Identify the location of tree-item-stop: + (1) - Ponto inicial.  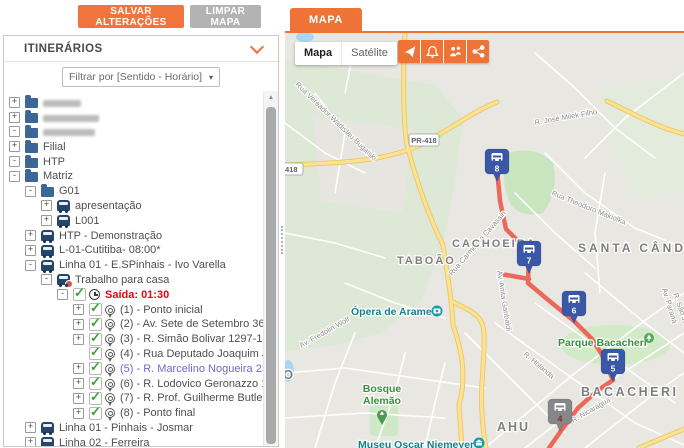
(133, 309).